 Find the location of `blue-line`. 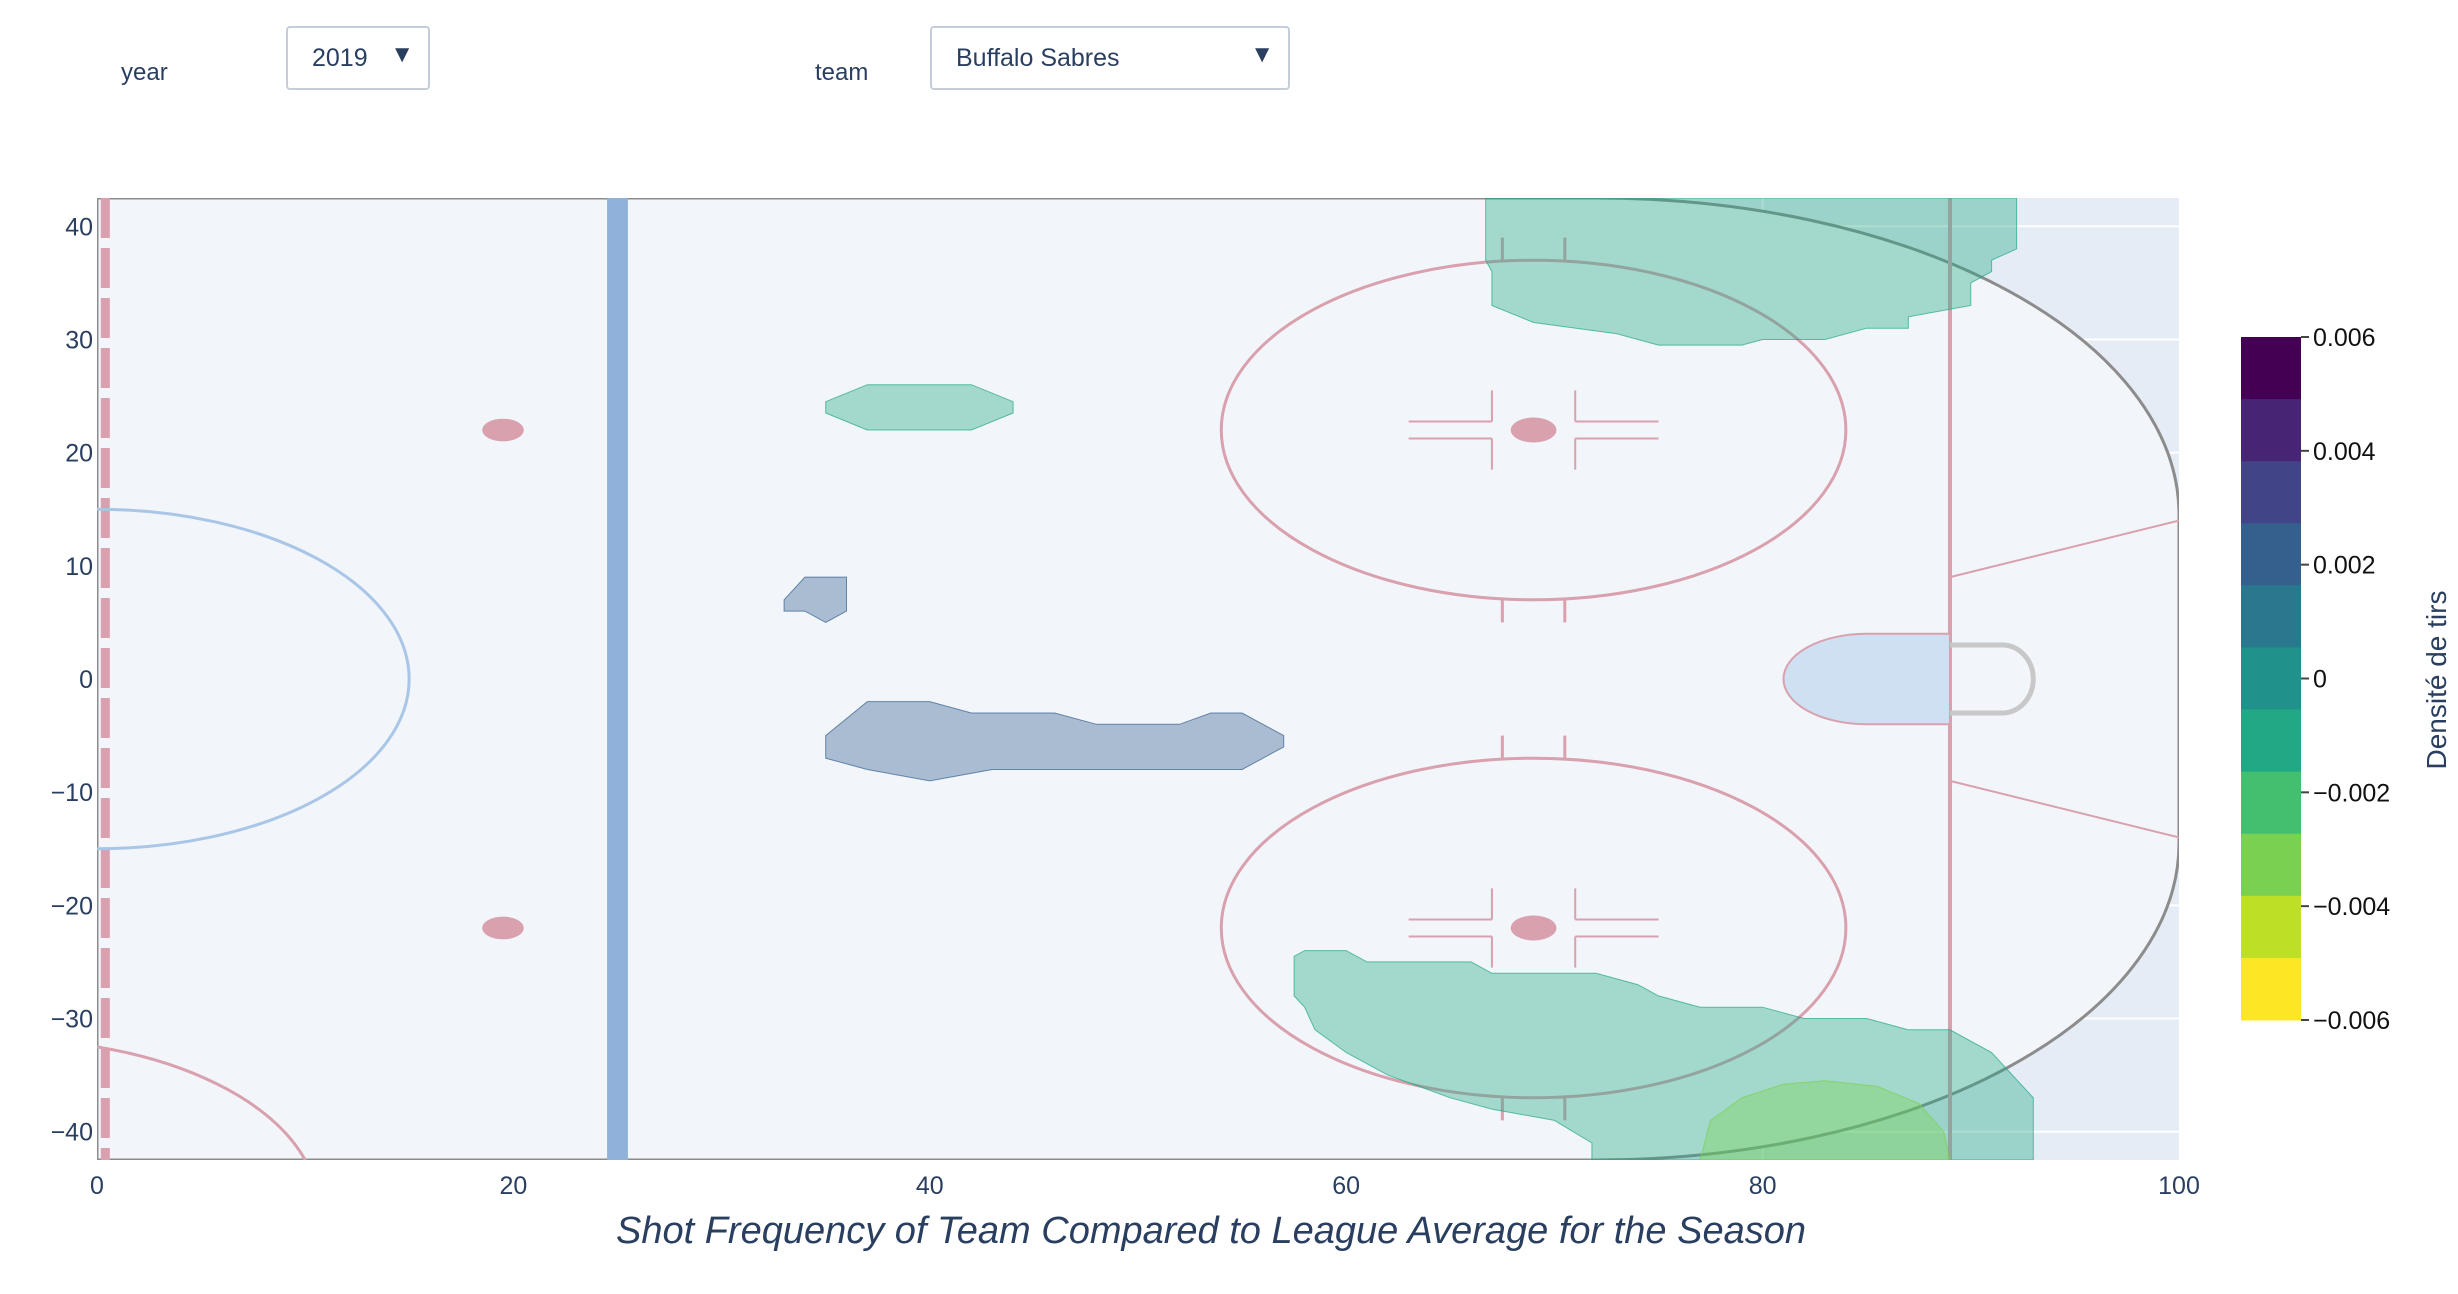

blue-line is located at coordinates (617, 679).